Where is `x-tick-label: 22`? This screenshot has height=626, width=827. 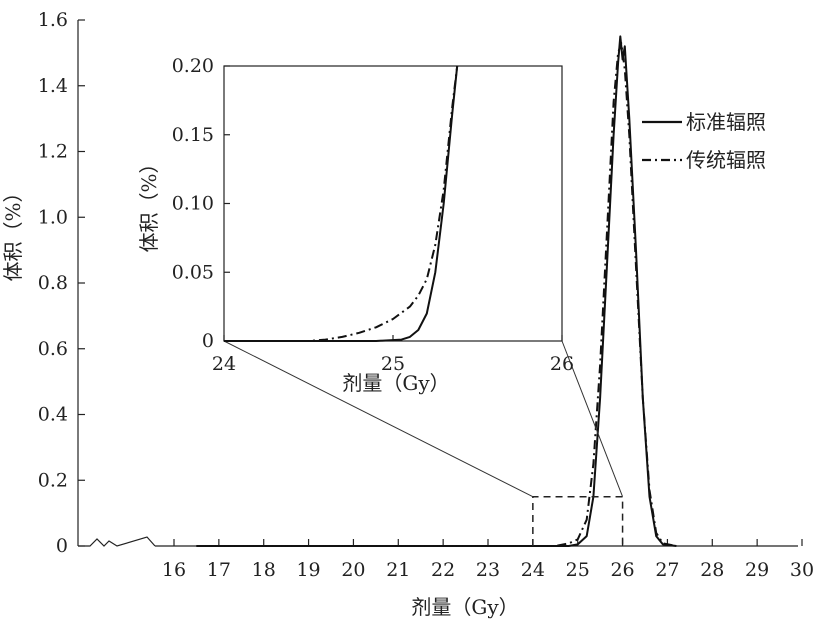 x-tick-label: 22 is located at coordinates (443, 570).